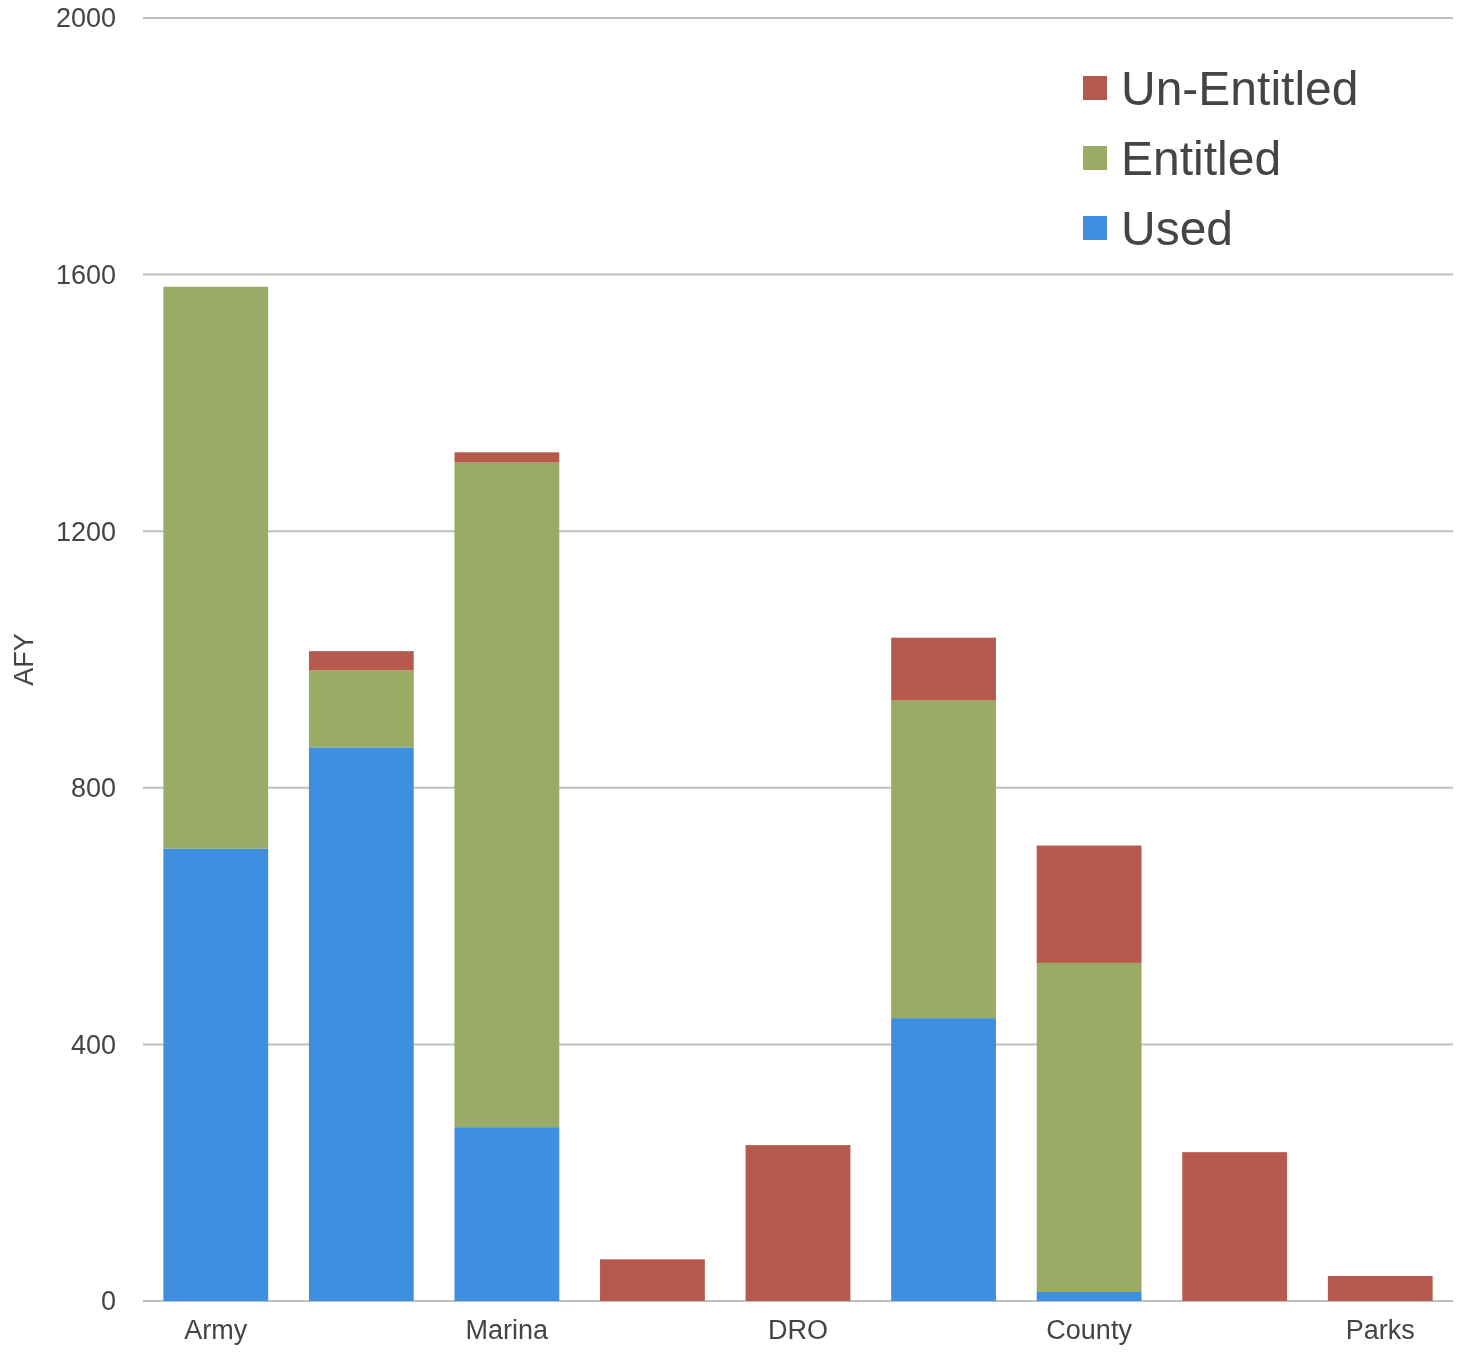 This screenshot has height=1358, width=1458. Describe the element at coordinates (108, 1301) in the screenshot. I see `y-tick-label: 0` at that location.